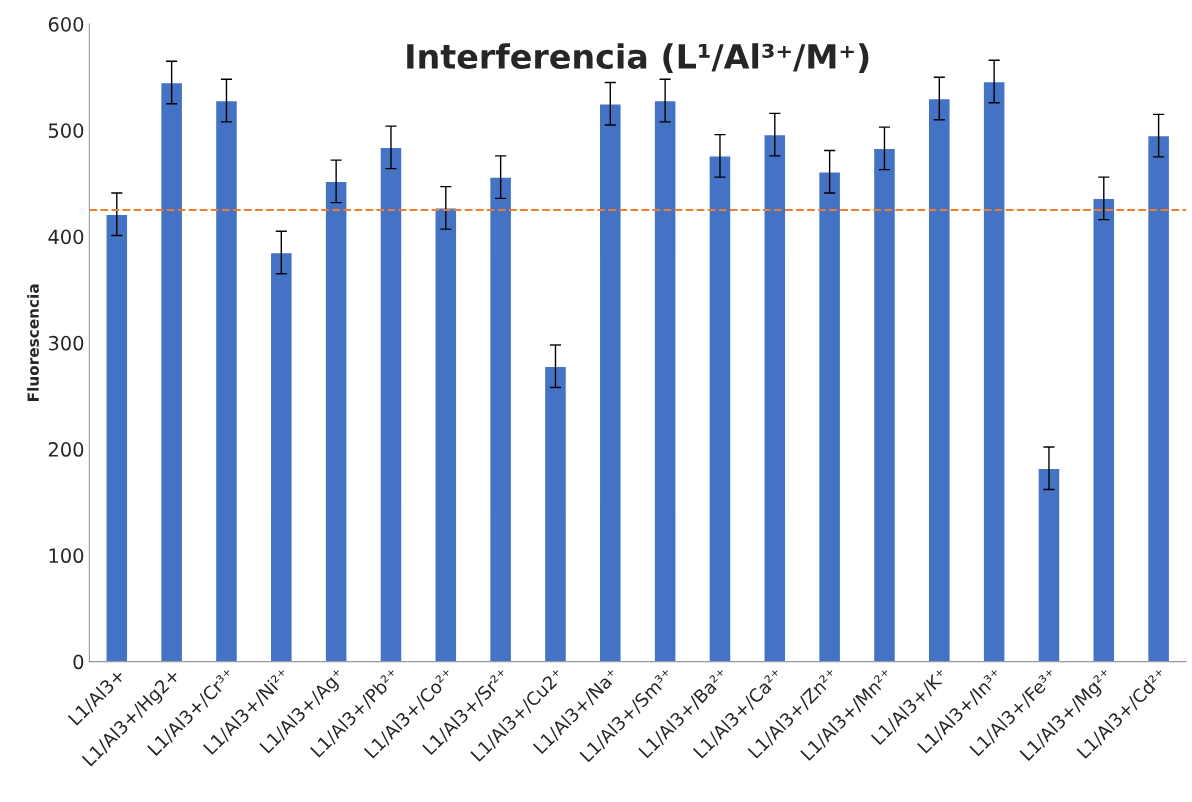  What do you see at coordinates (78, 662) in the screenshot?
I see `y-tick-label: 0` at bounding box center [78, 662].